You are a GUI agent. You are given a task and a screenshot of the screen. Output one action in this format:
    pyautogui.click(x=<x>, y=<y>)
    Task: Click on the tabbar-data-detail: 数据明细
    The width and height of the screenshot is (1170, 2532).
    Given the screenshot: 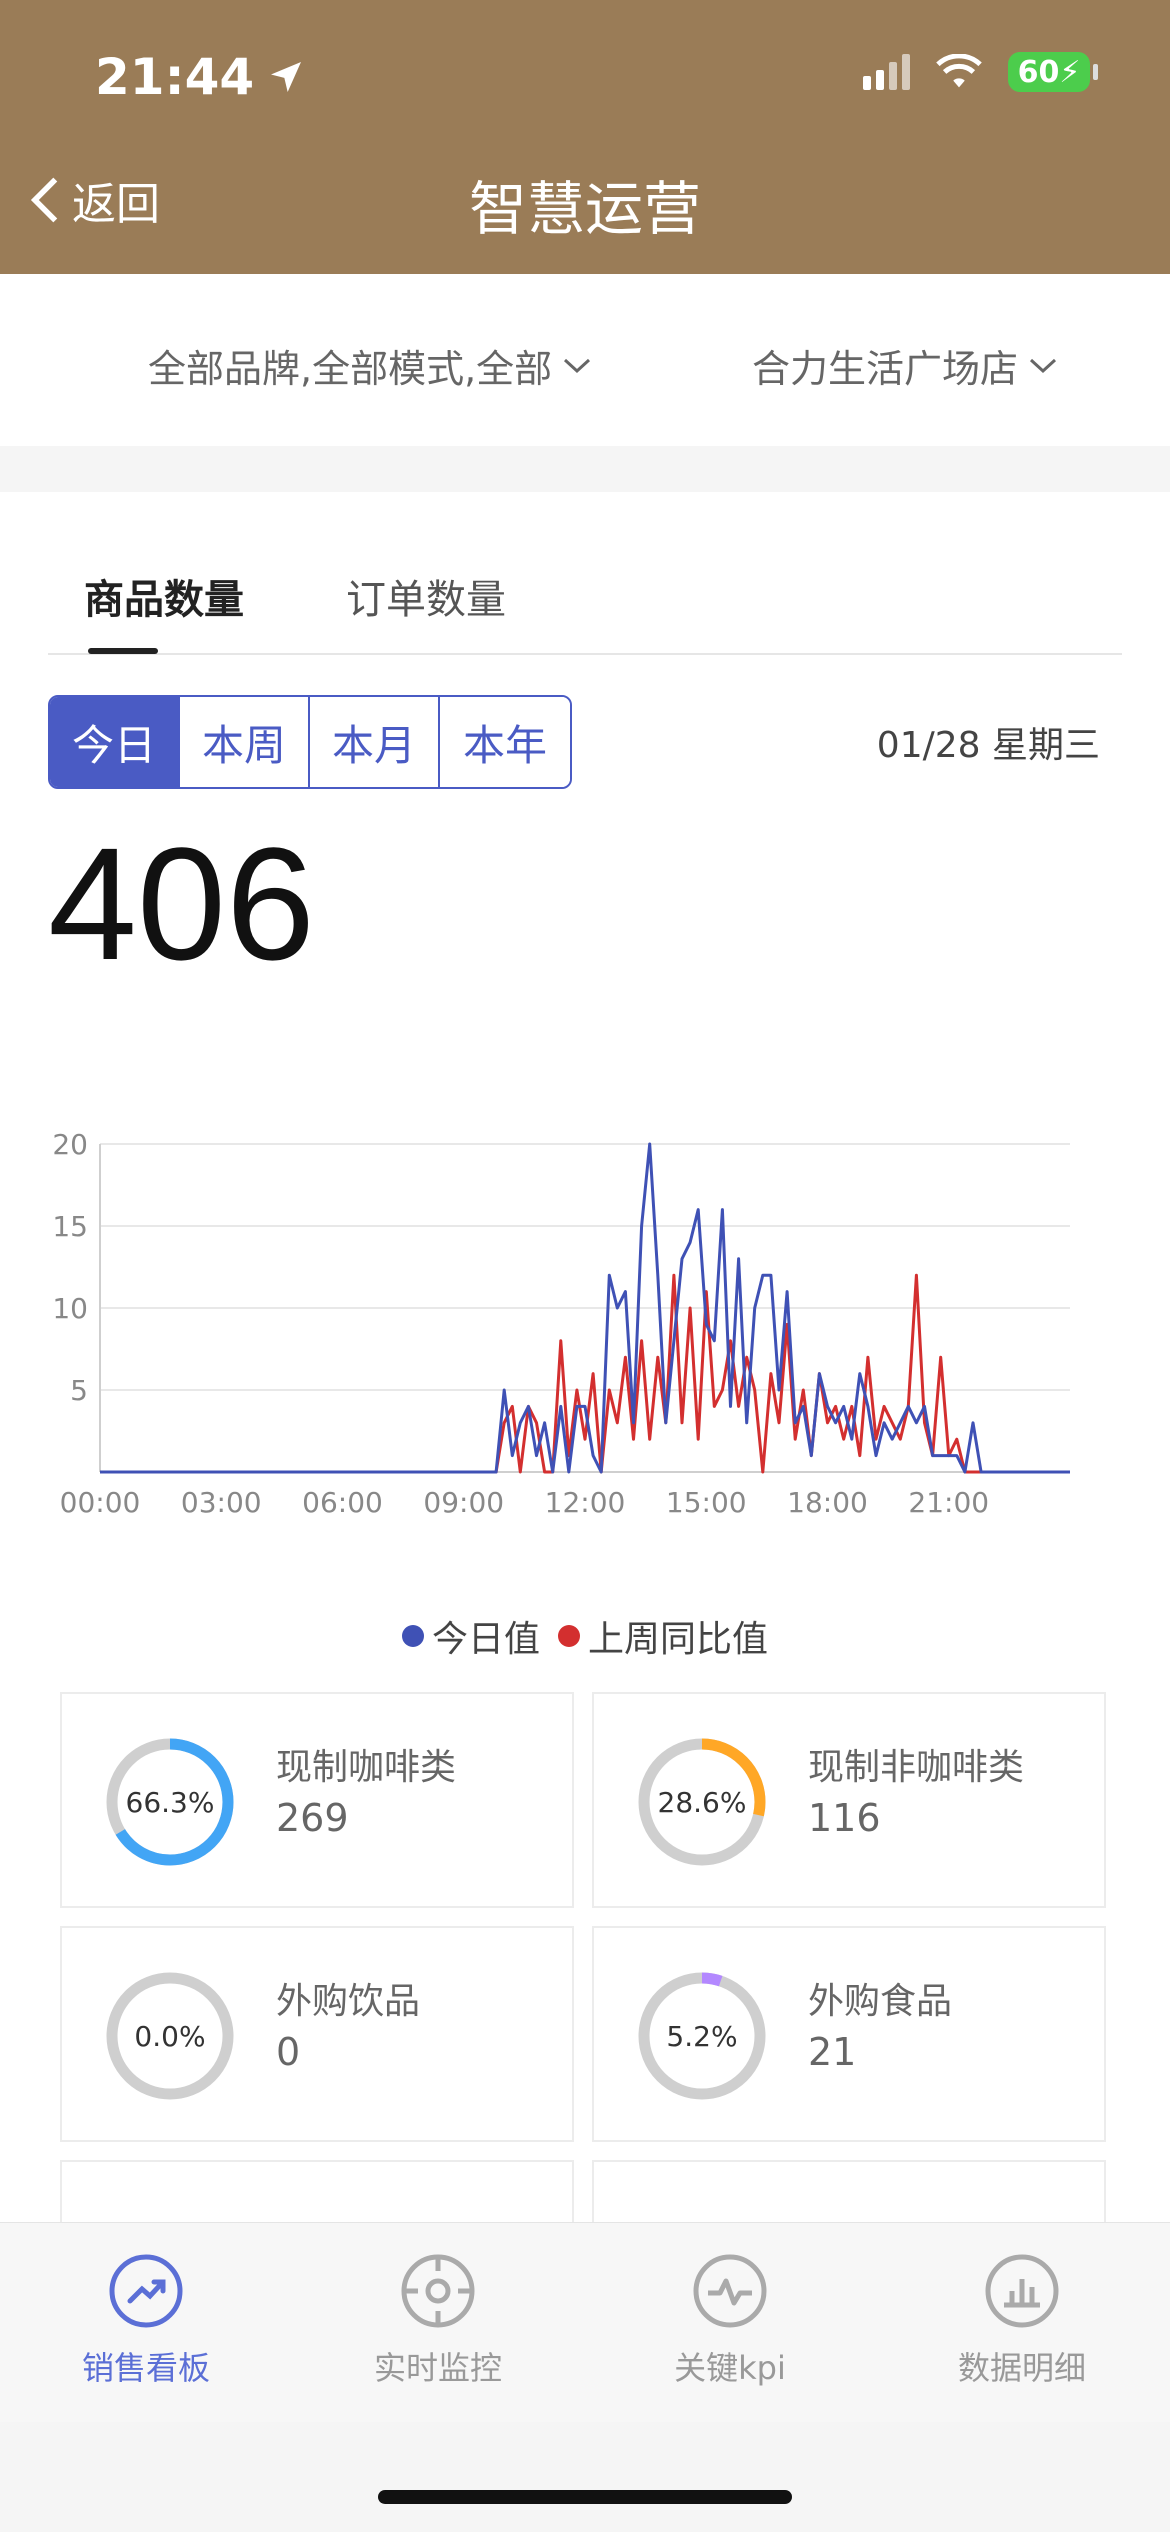 What is the action you would take?
    pyautogui.click(x=1022, y=2320)
    